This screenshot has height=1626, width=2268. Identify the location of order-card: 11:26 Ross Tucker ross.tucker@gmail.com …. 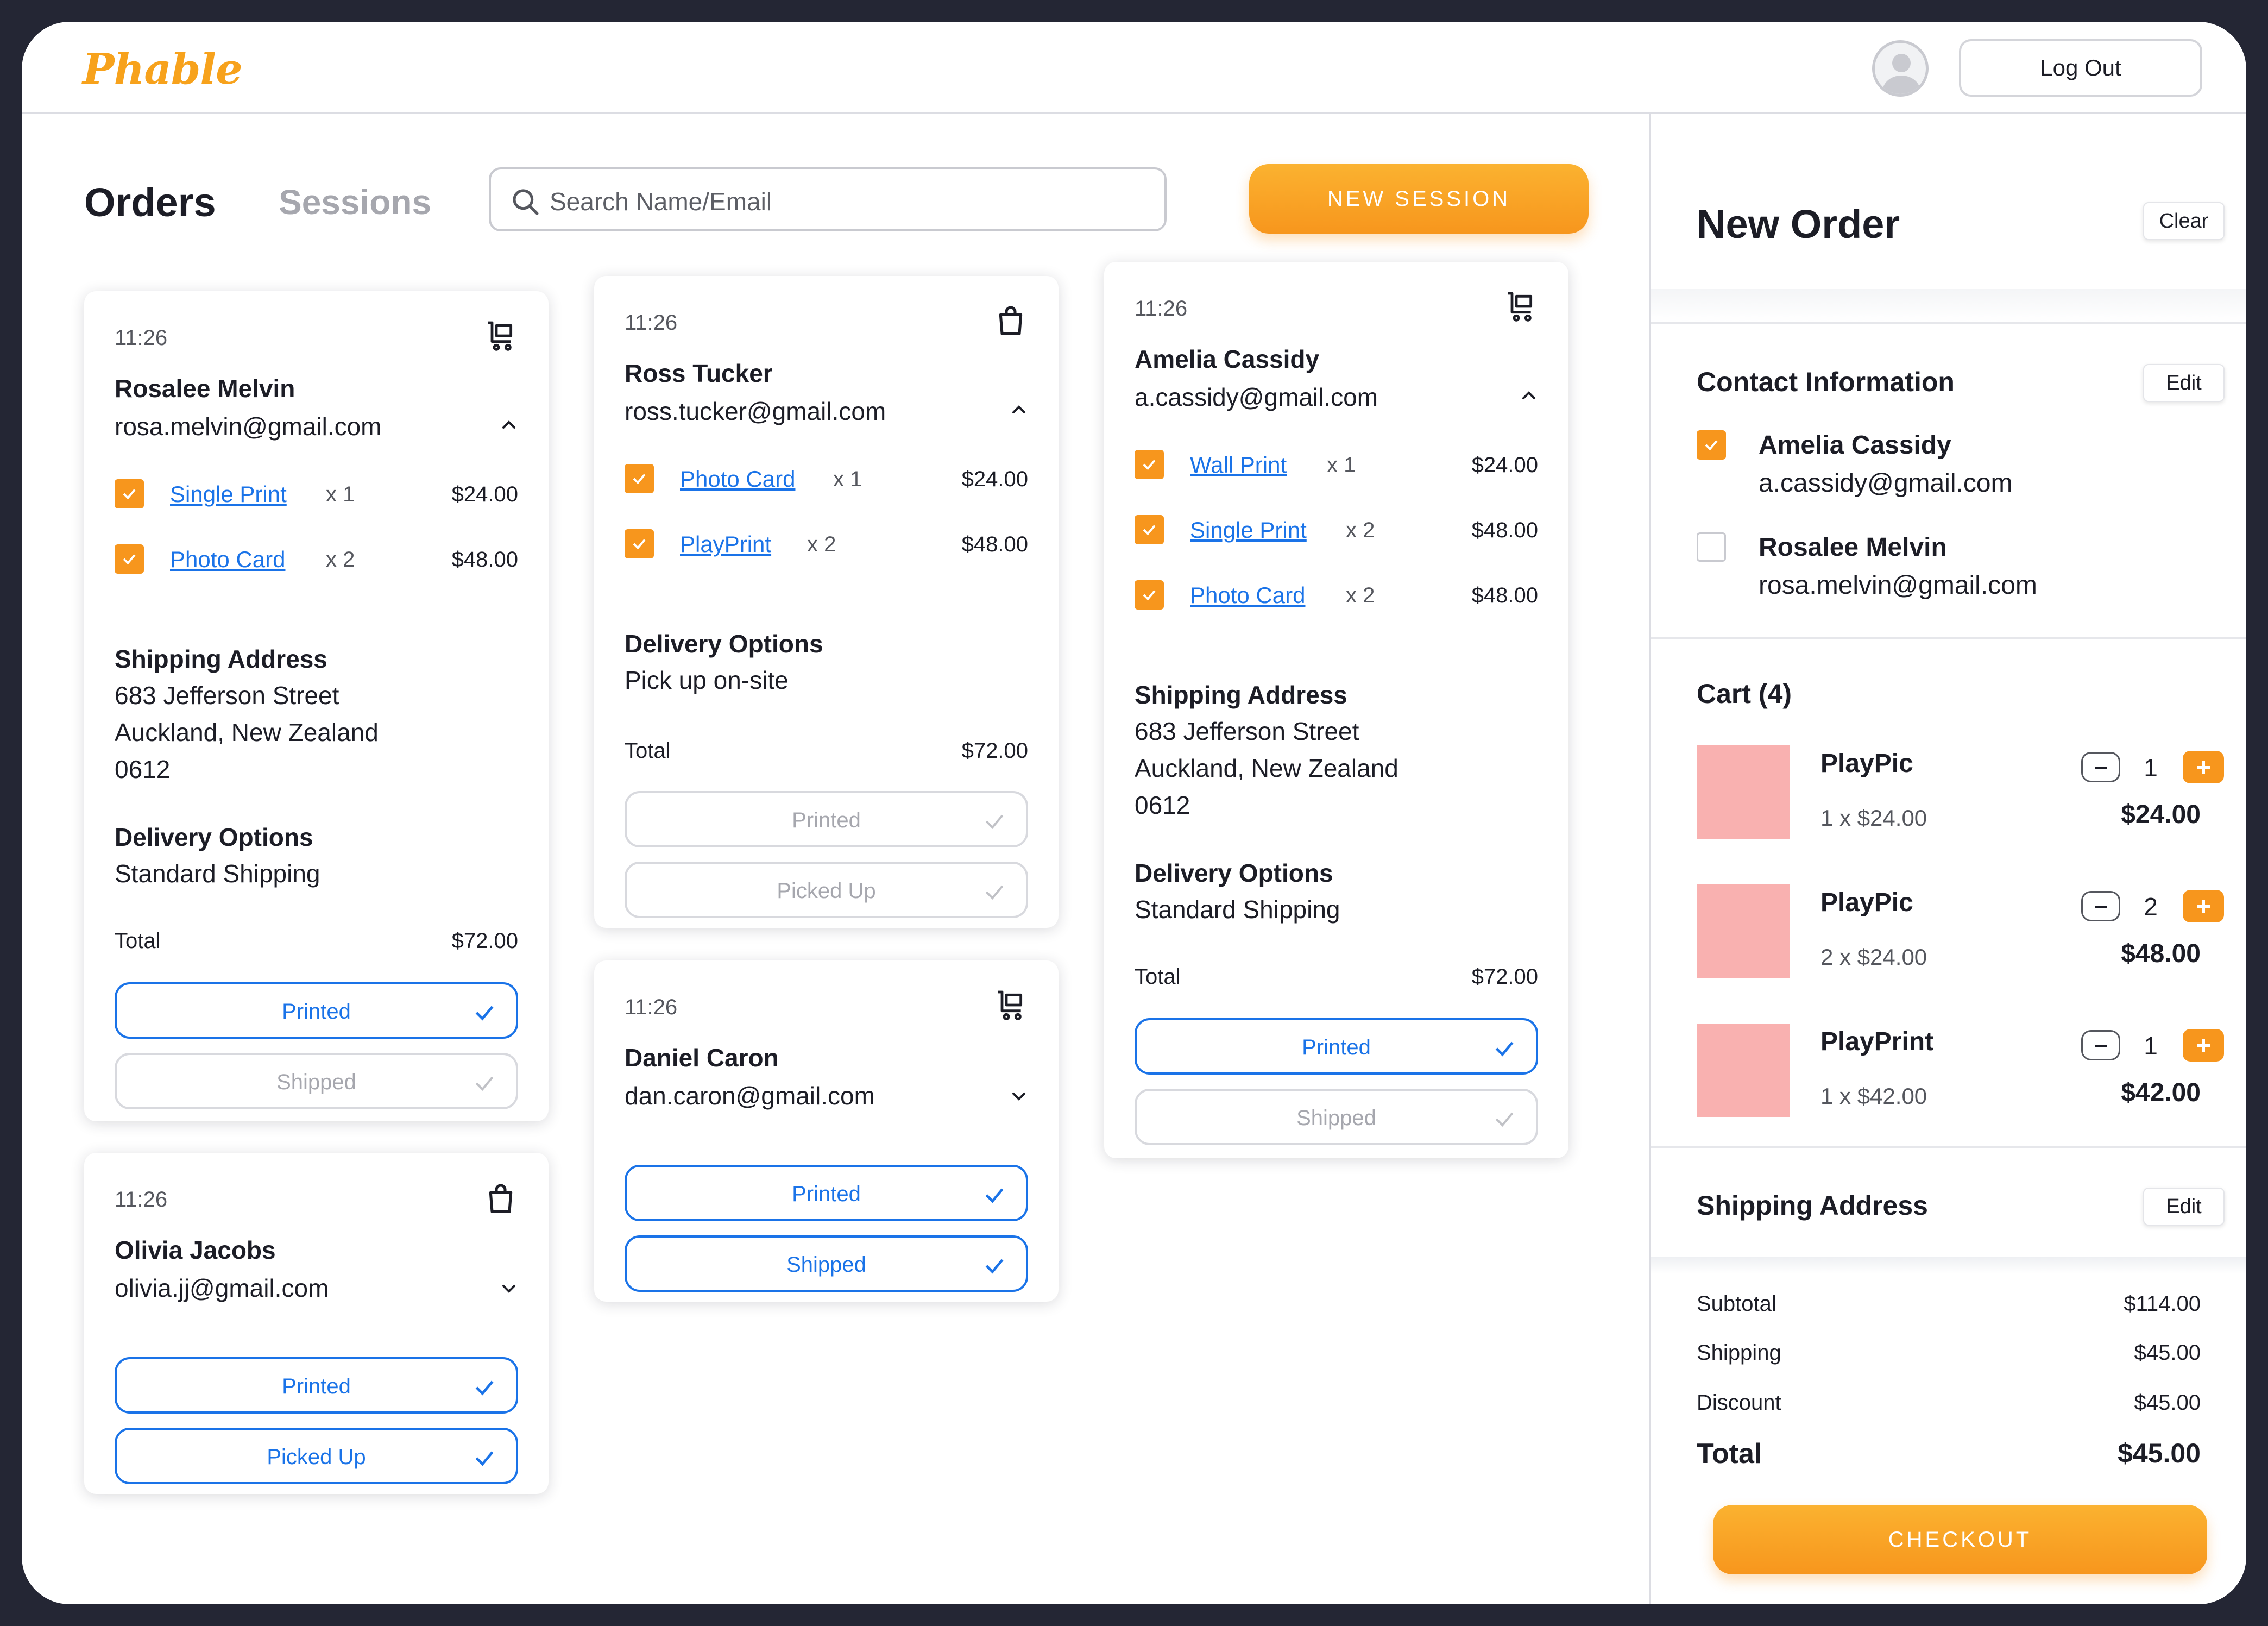
(826, 602).